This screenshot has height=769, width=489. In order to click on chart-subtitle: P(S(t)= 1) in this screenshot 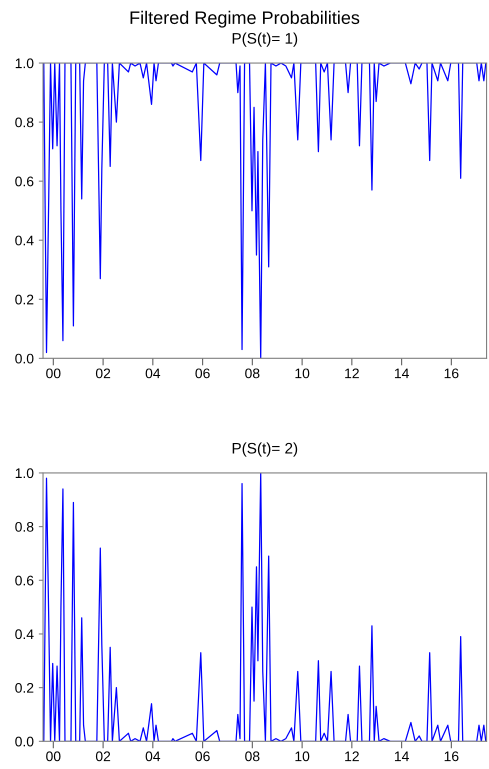, I will do `click(265, 39)`.